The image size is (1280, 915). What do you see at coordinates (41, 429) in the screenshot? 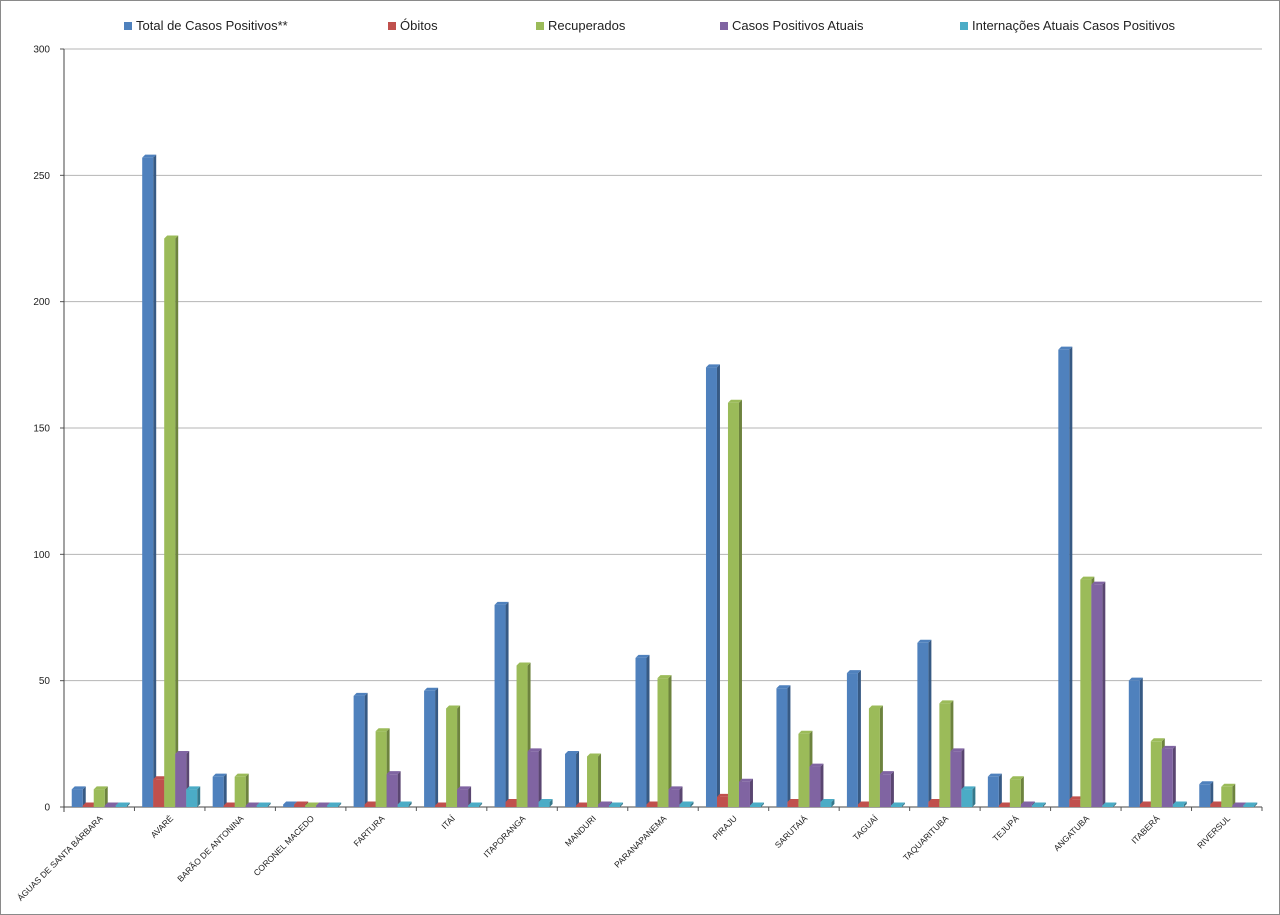
I see `y-tick-label: 150` at bounding box center [41, 429].